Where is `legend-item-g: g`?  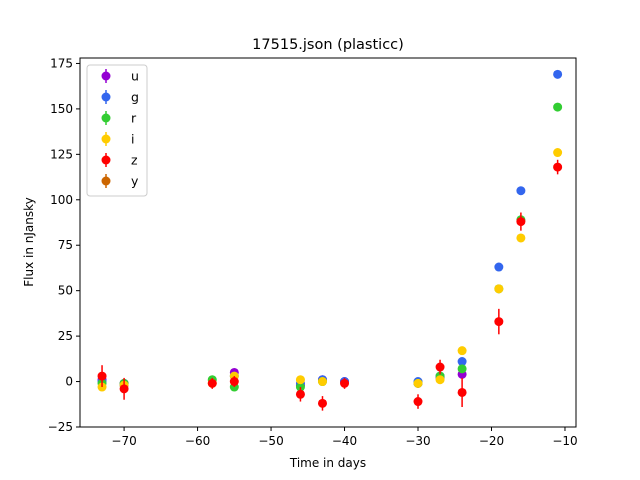 legend-item-g: g is located at coordinates (120, 97).